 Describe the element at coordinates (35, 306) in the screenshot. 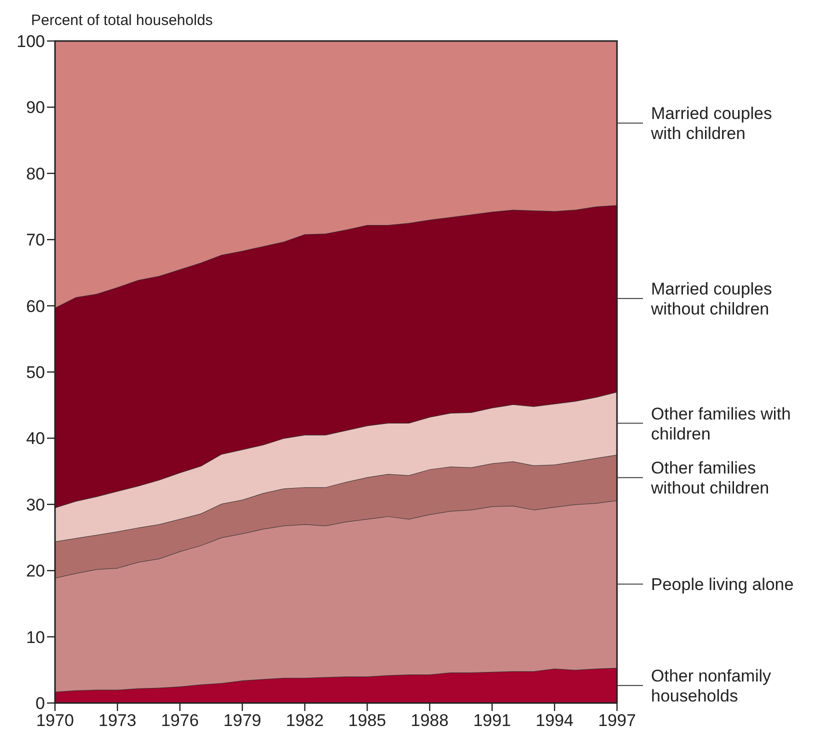

I see `y-tick-label: 60` at that location.